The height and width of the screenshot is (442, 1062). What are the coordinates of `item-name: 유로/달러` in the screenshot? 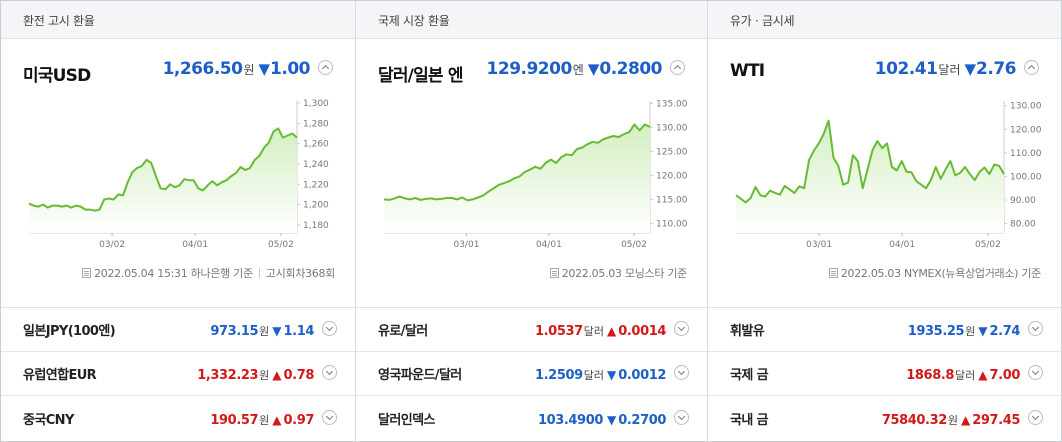 It's located at (403, 331).